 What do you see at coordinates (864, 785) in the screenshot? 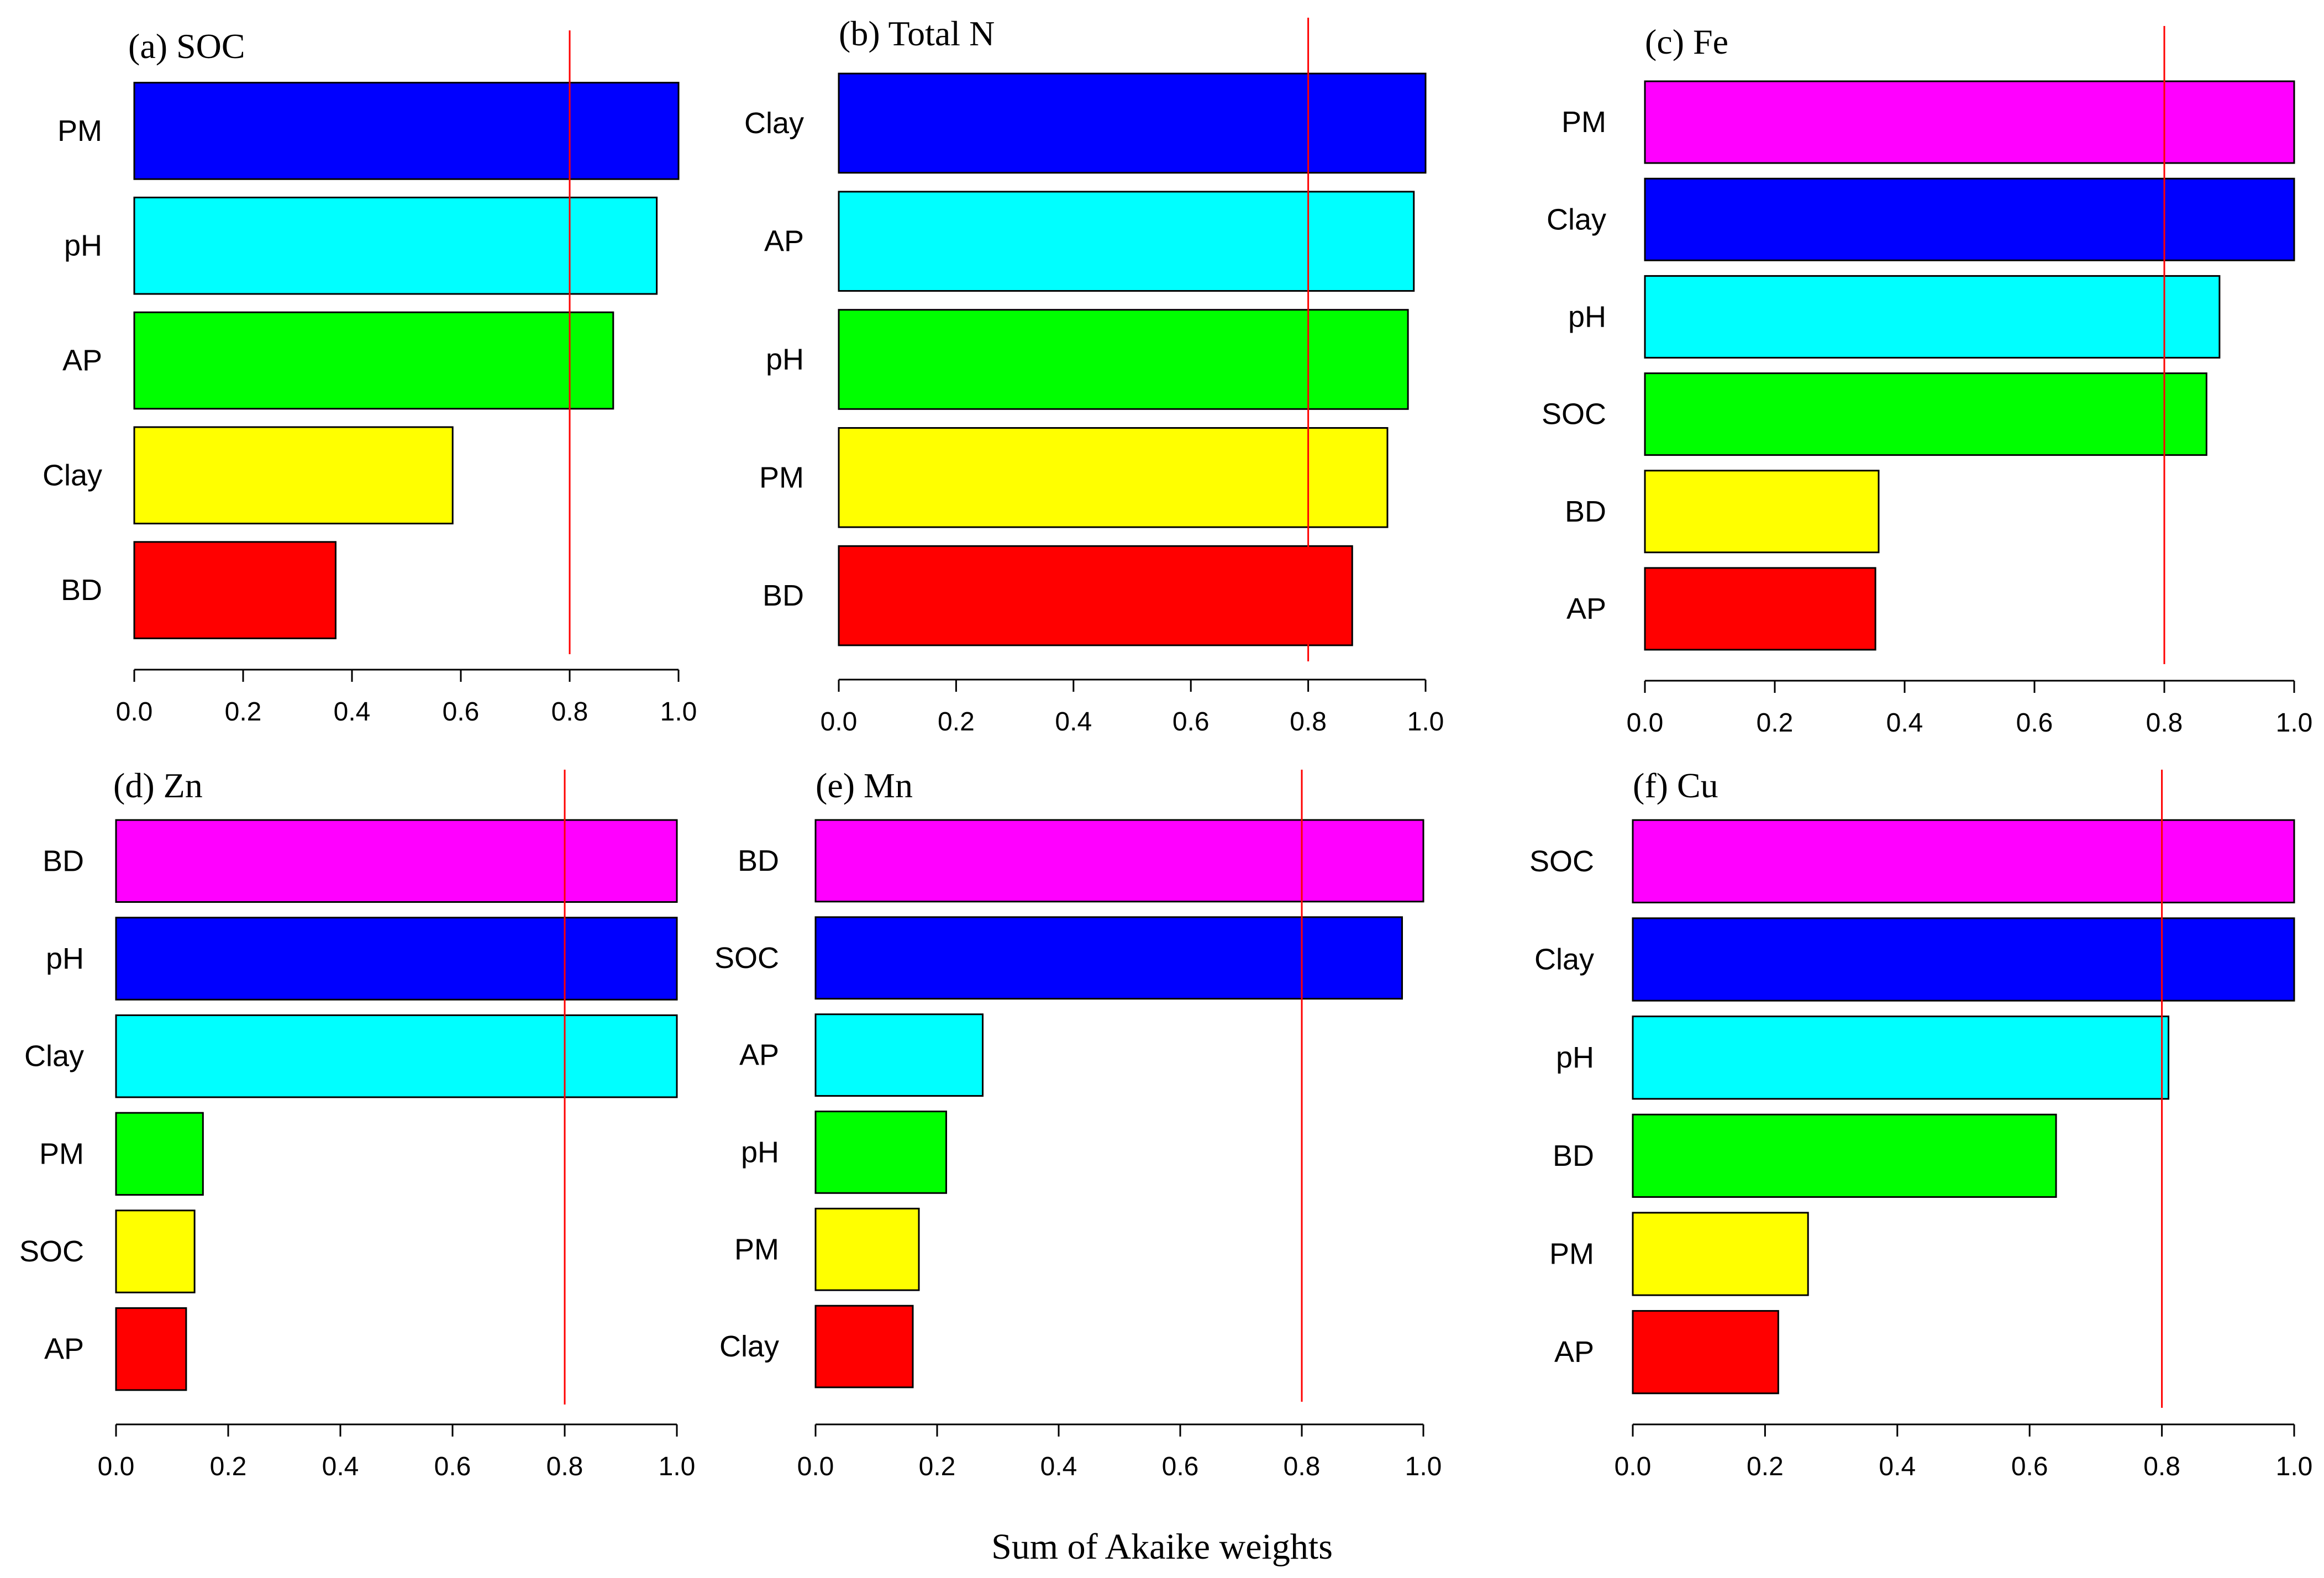
I see `panel-title: (e) Mn` at bounding box center [864, 785].